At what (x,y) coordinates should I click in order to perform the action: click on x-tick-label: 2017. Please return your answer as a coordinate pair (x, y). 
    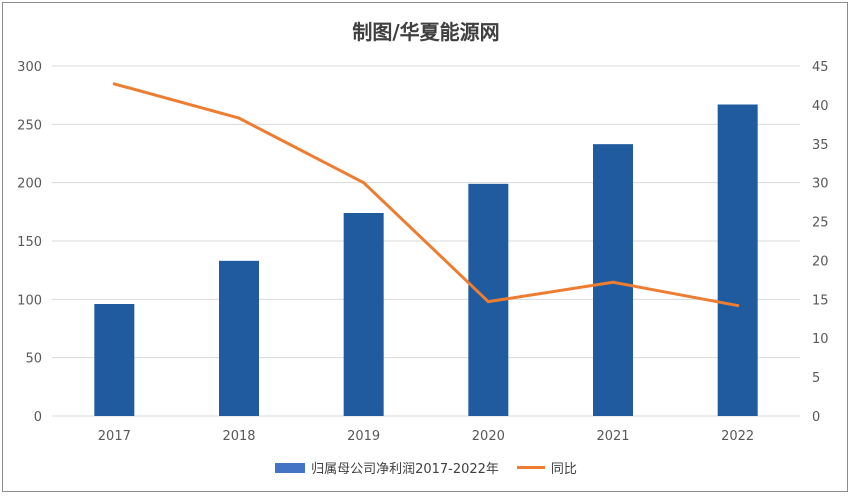
    Looking at the image, I should click on (114, 436).